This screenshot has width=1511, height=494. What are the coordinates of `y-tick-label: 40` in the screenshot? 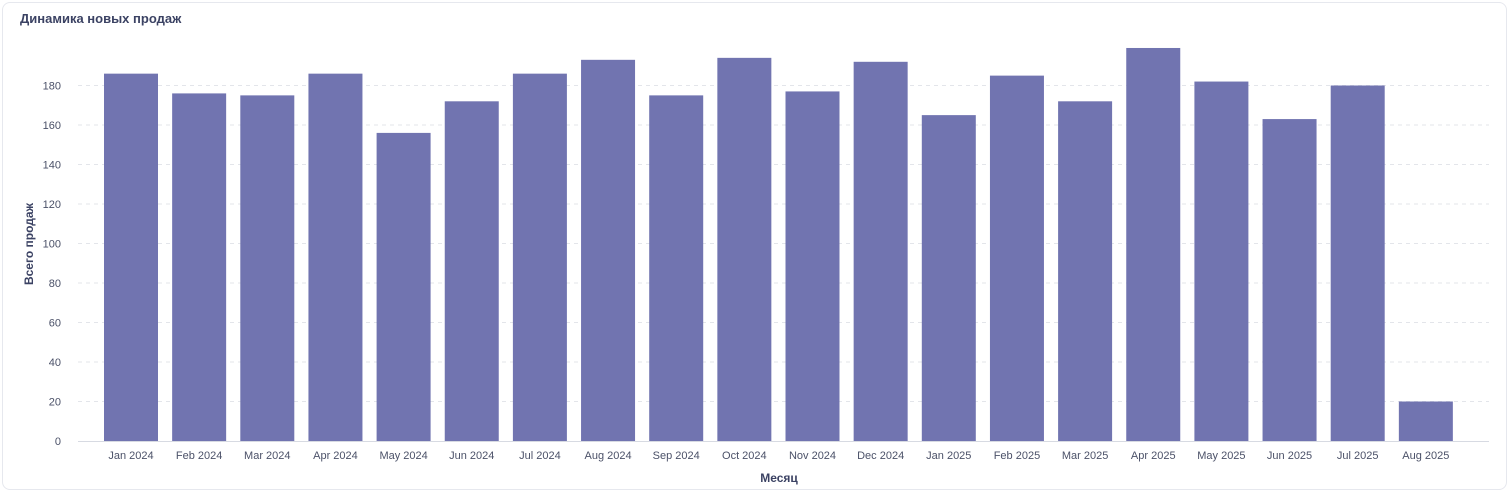 It's located at (55, 363).